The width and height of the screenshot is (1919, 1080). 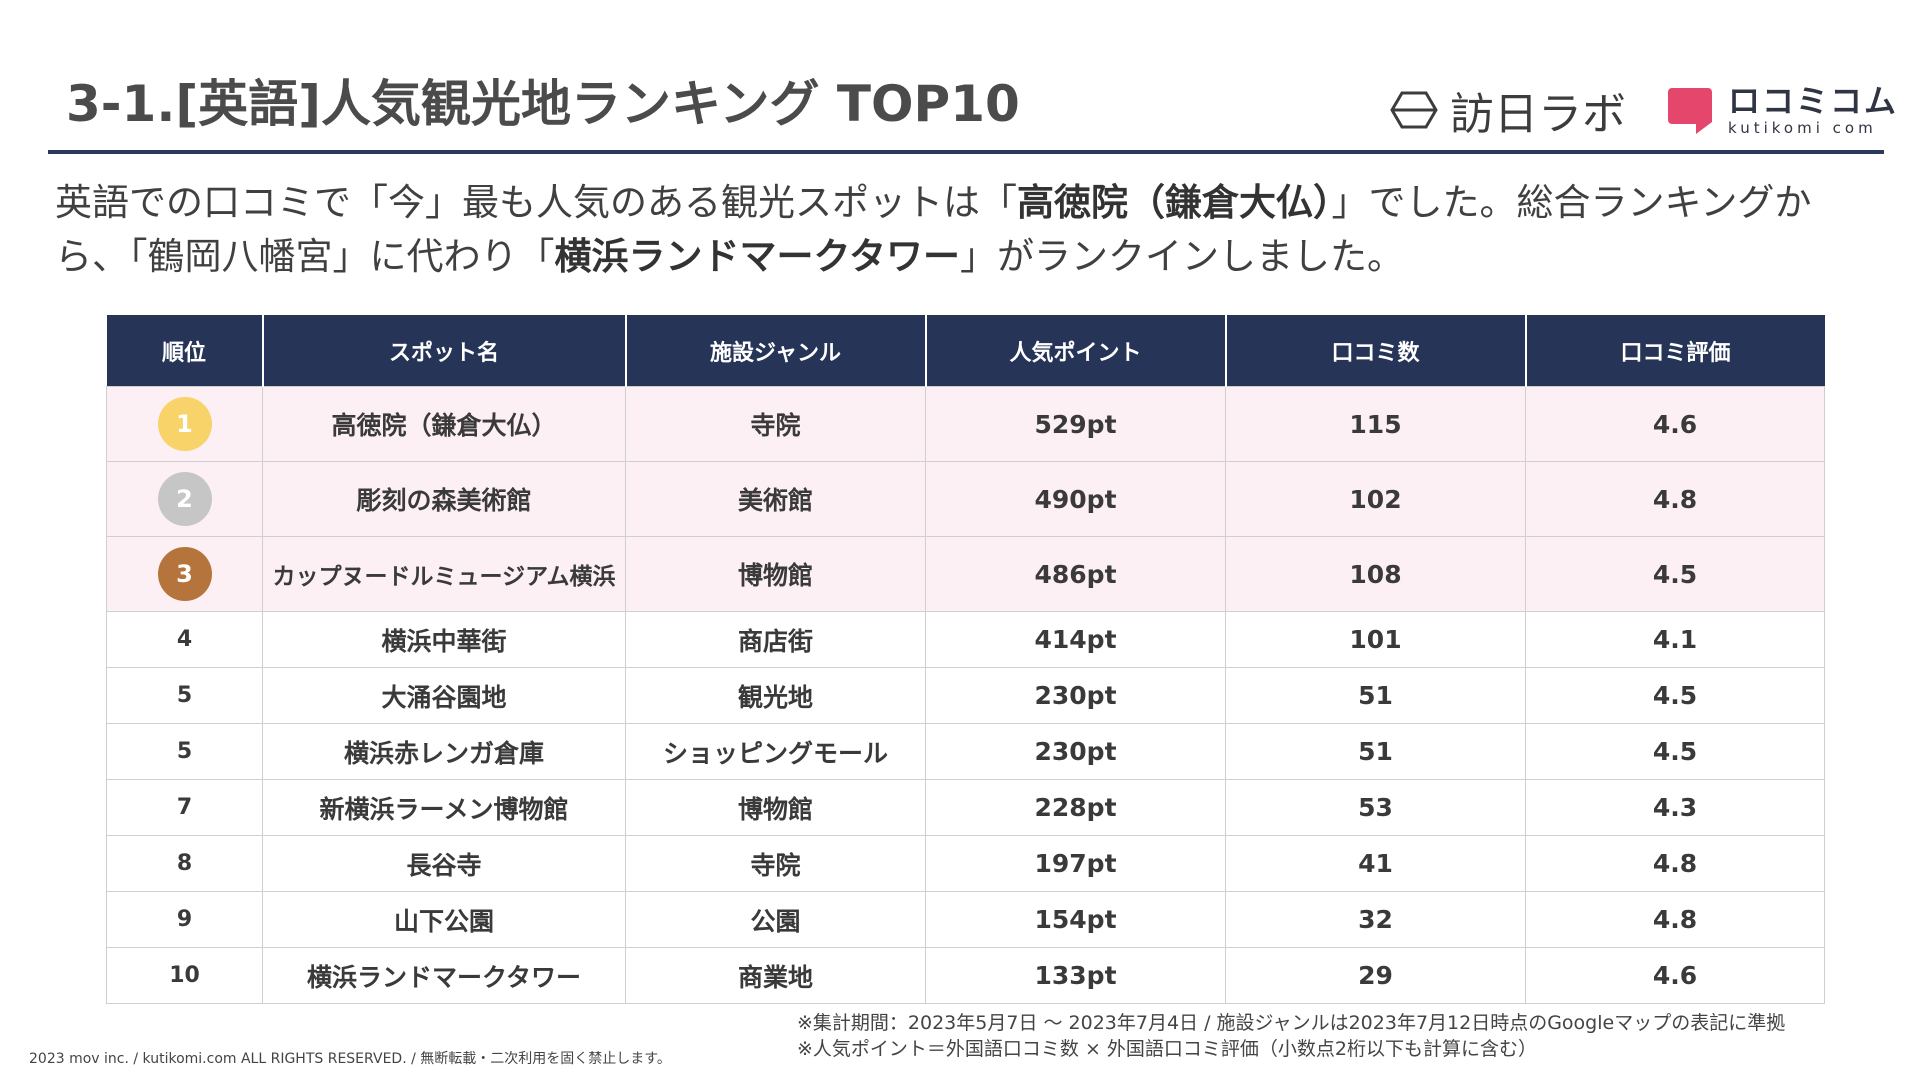 What do you see at coordinates (1375, 975) in the screenshot?
I see `review-count-cell: 29` at bounding box center [1375, 975].